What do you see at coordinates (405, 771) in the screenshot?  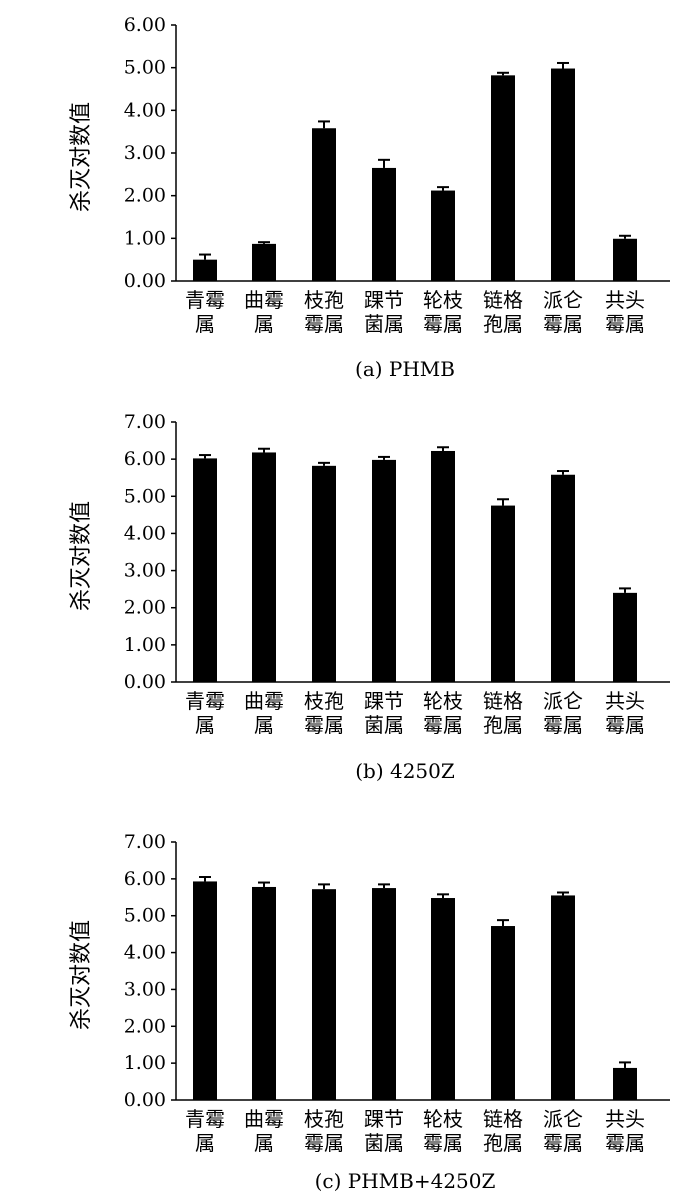 I see `panel-caption: (b) 4250Z` at bounding box center [405, 771].